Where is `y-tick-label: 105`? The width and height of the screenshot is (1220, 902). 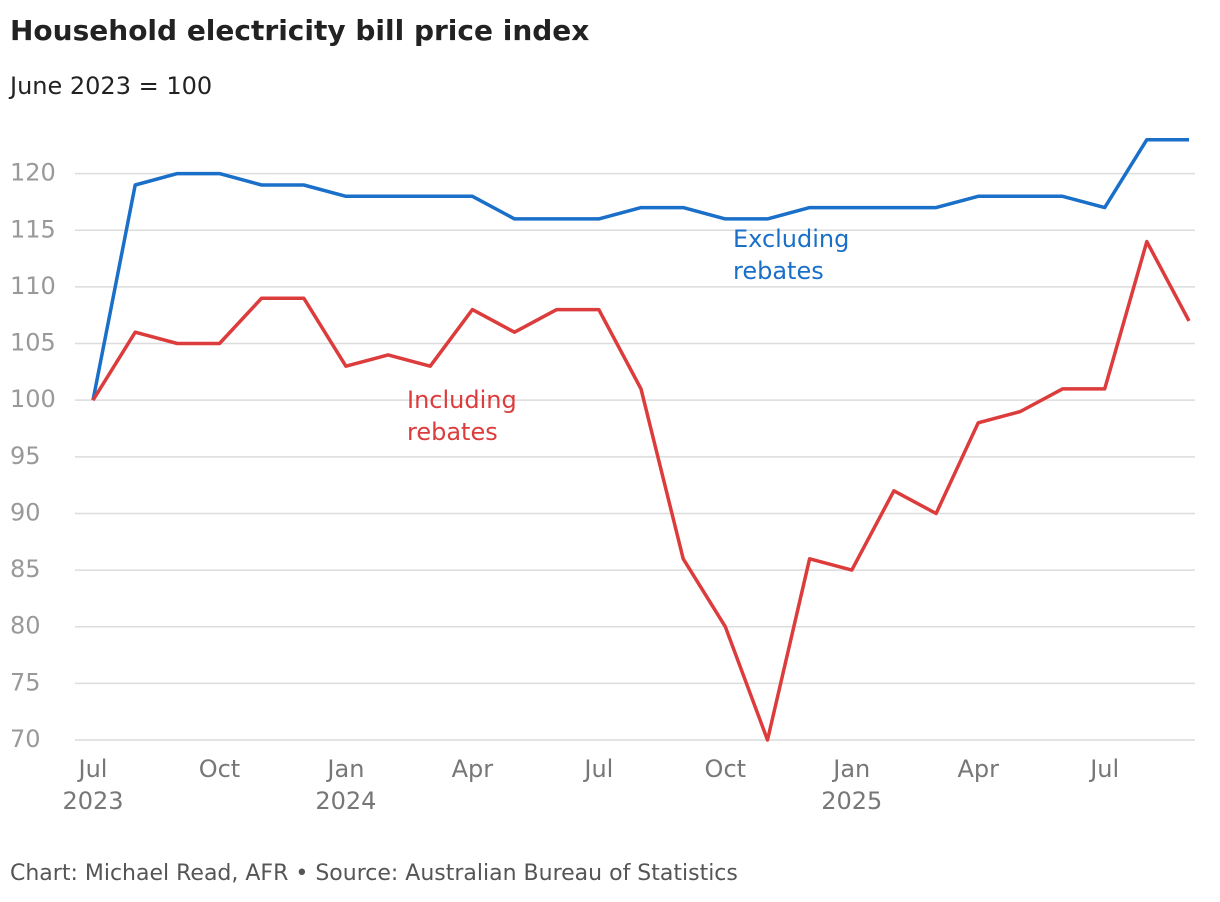 y-tick-label: 105 is located at coordinates (33, 343).